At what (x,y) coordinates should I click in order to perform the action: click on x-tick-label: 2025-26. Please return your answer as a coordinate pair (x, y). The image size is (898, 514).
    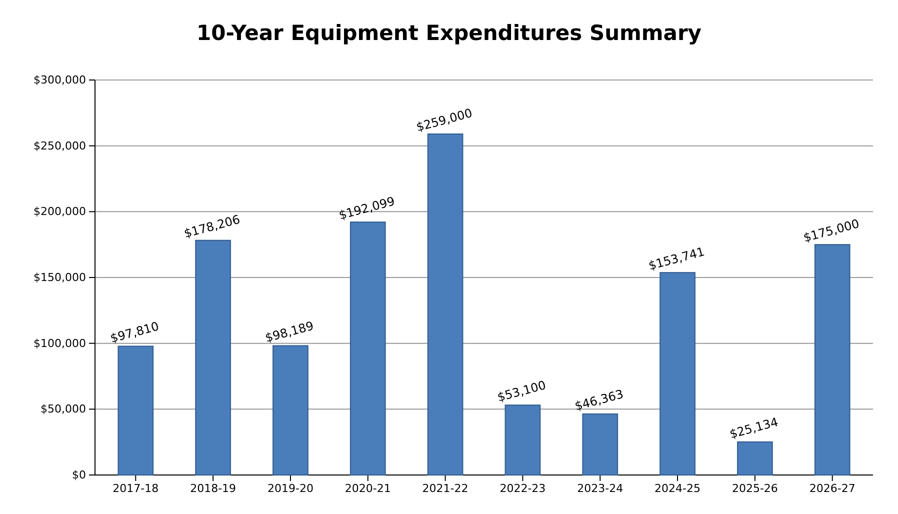
    Looking at the image, I should click on (755, 488).